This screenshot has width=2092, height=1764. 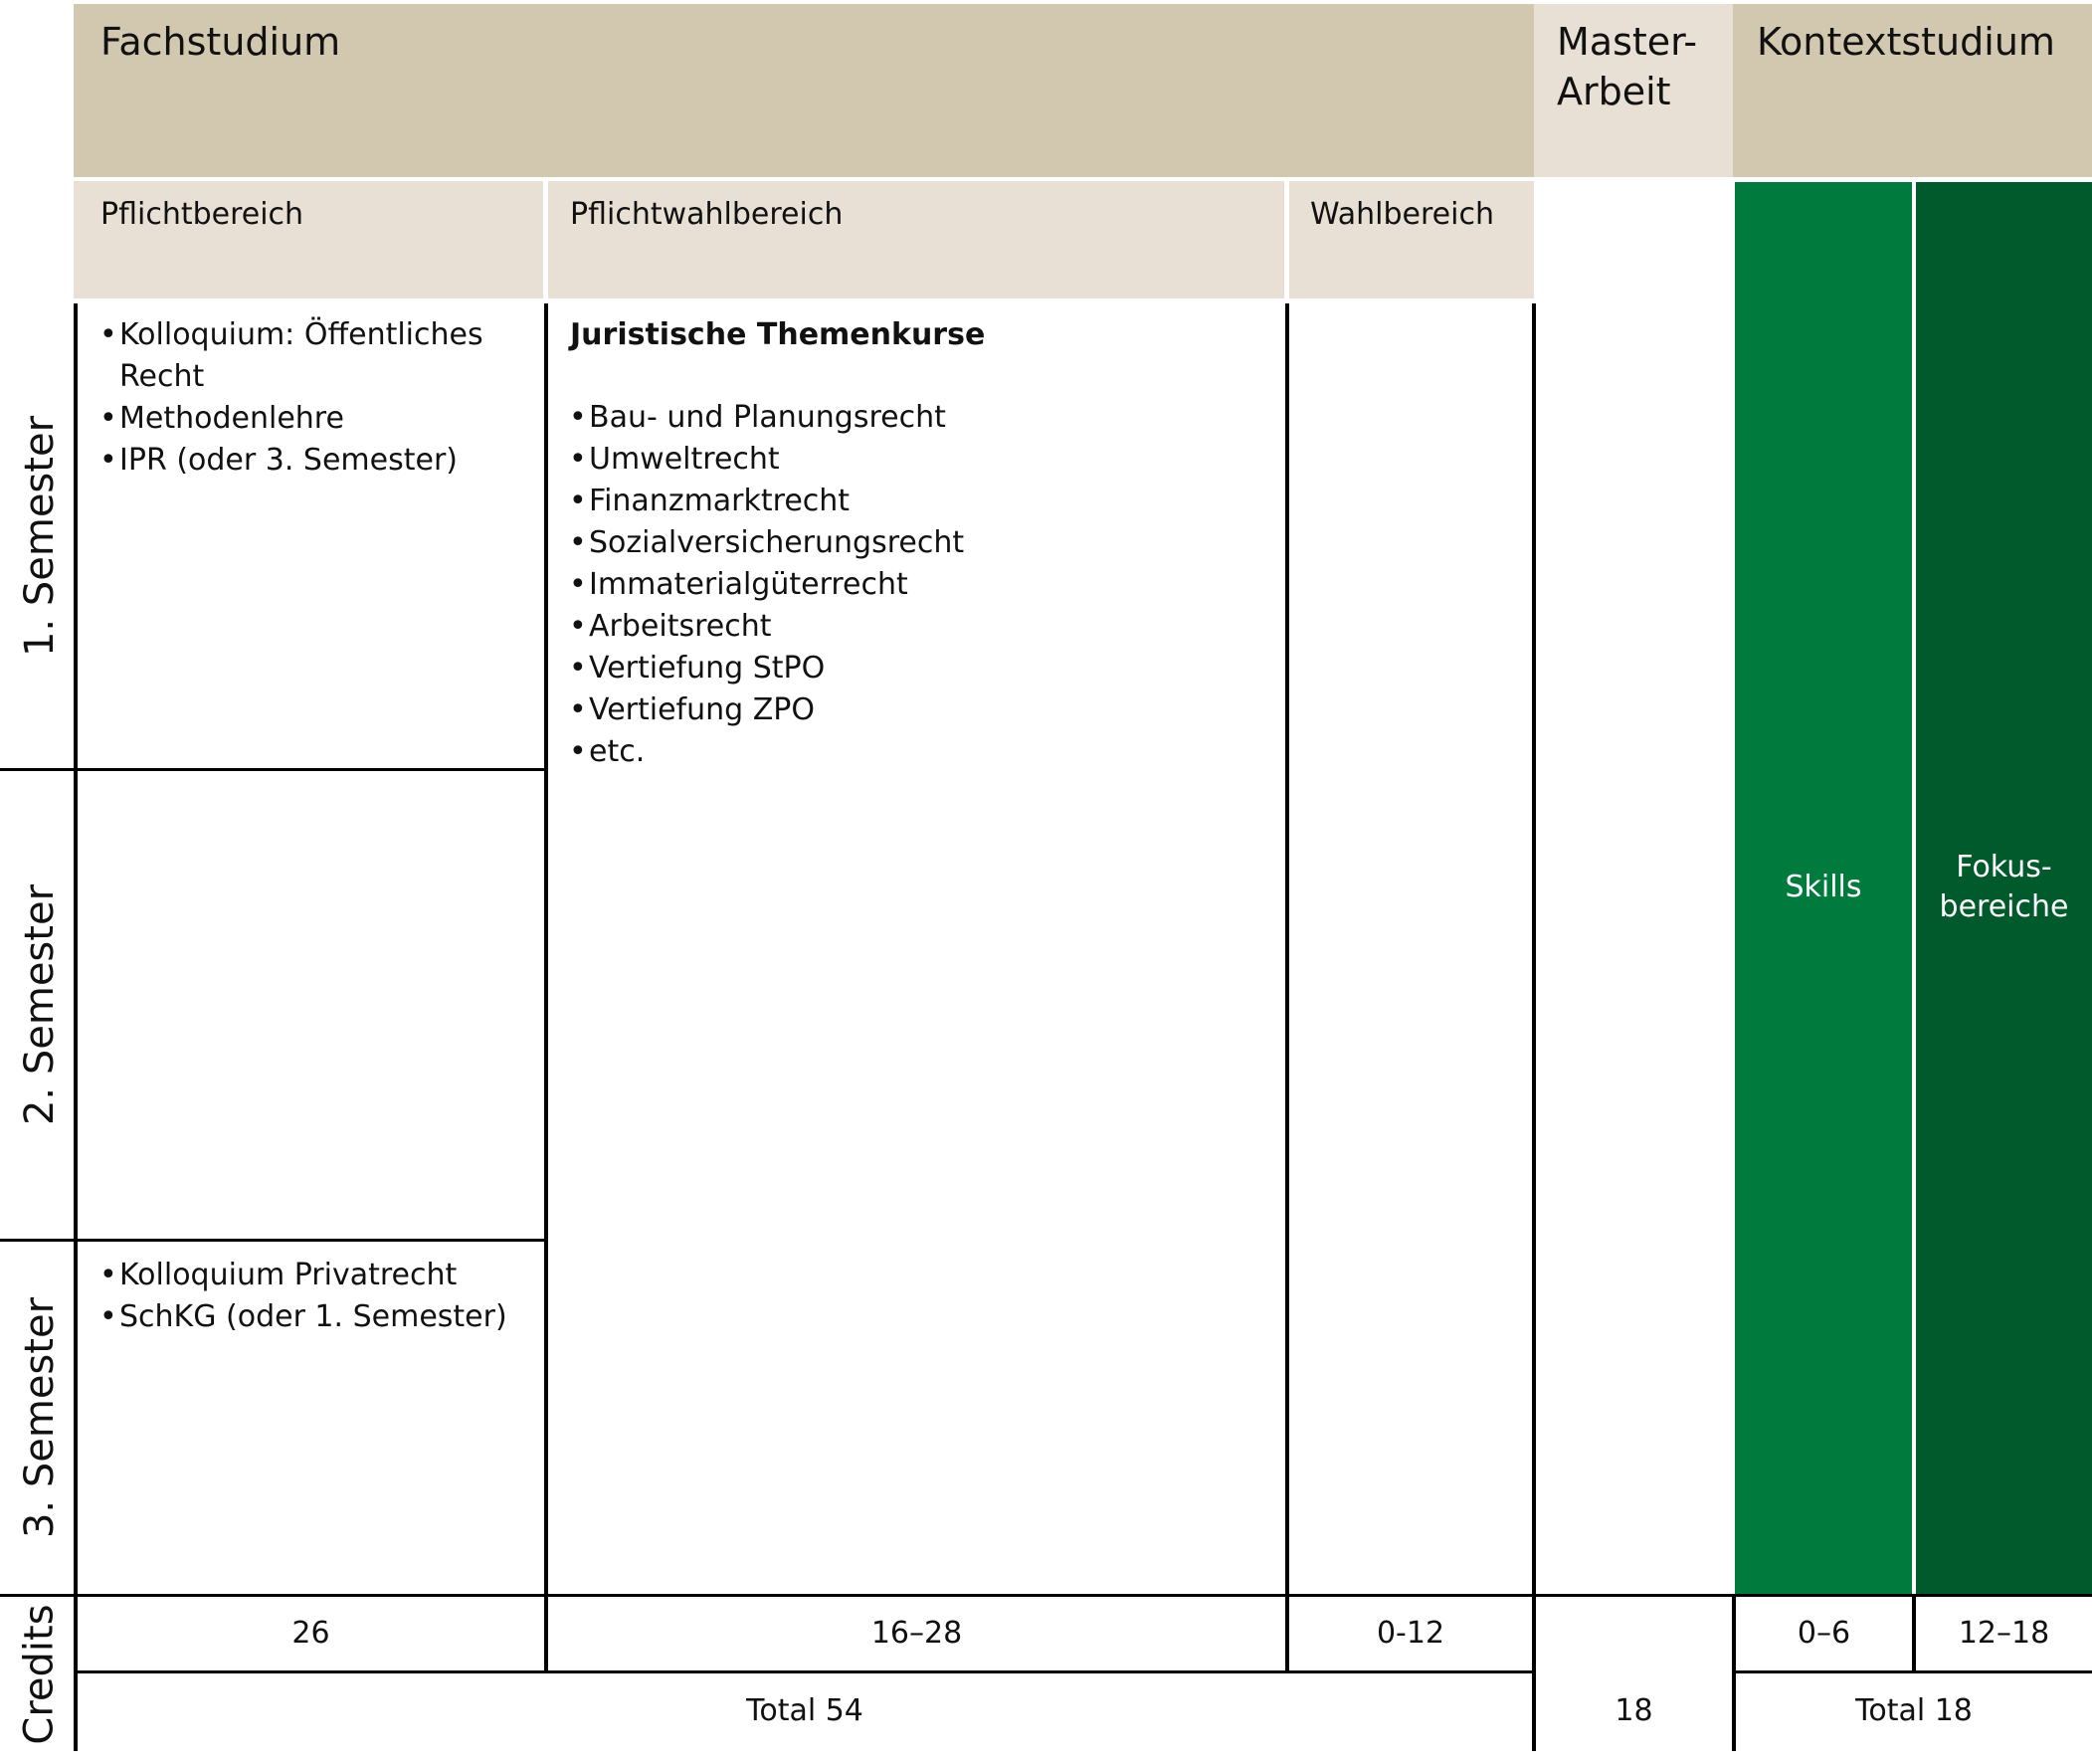 What do you see at coordinates (2004, 1633) in the screenshot?
I see `credits-fokus: 12–18` at bounding box center [2004, 1633].